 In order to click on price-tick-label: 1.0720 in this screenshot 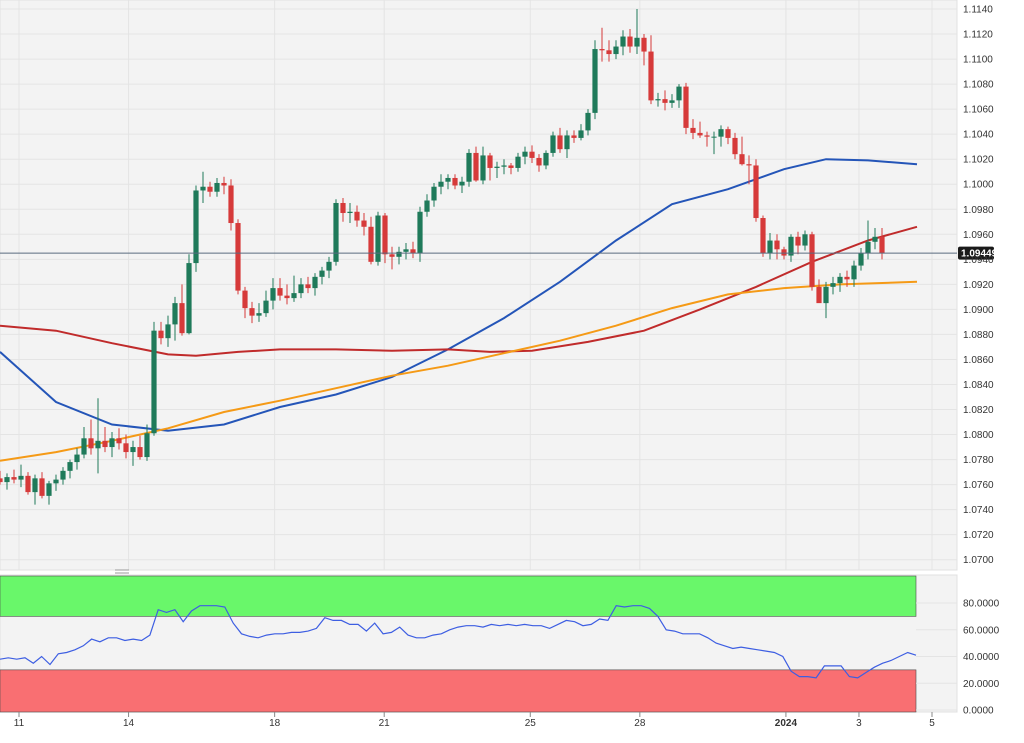, I will do `click(978, 535)`.